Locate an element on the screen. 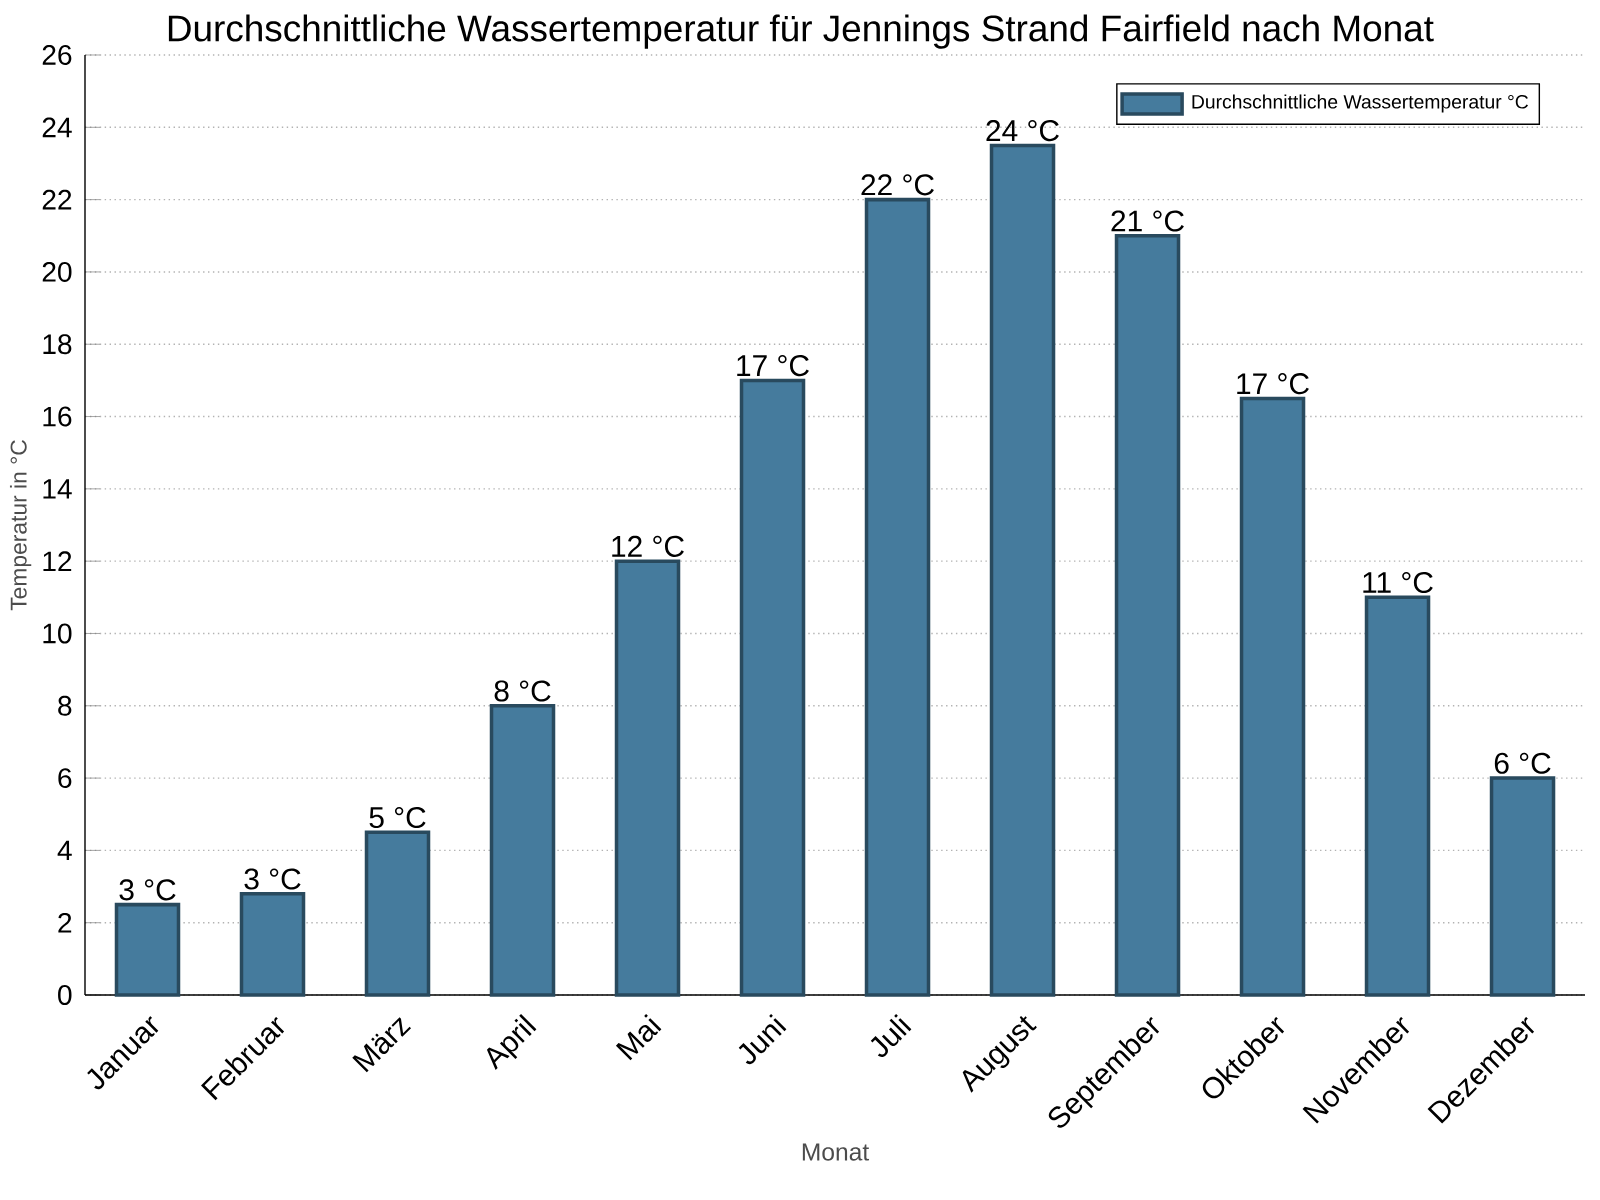 This screenshot has height=1200, width=1600. y-tick-label: 16 is located at coordinates (57, 416).